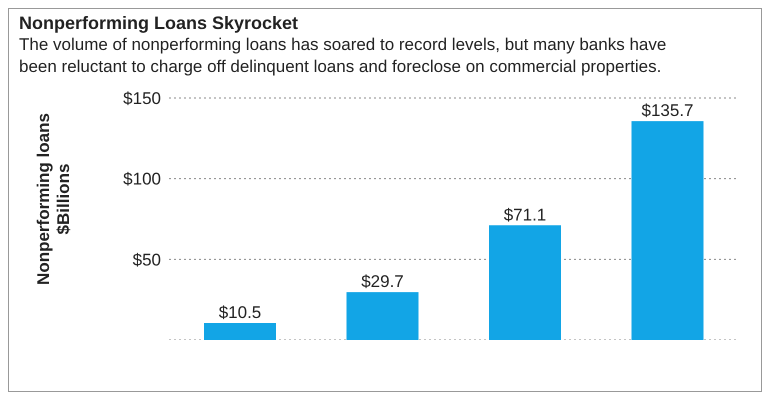 This screenshot has height=400, width=770. What do you see at coordinates (382, 282) in the screenshot?
I see `data-label: $29.7` at bounding box center [382, 282].